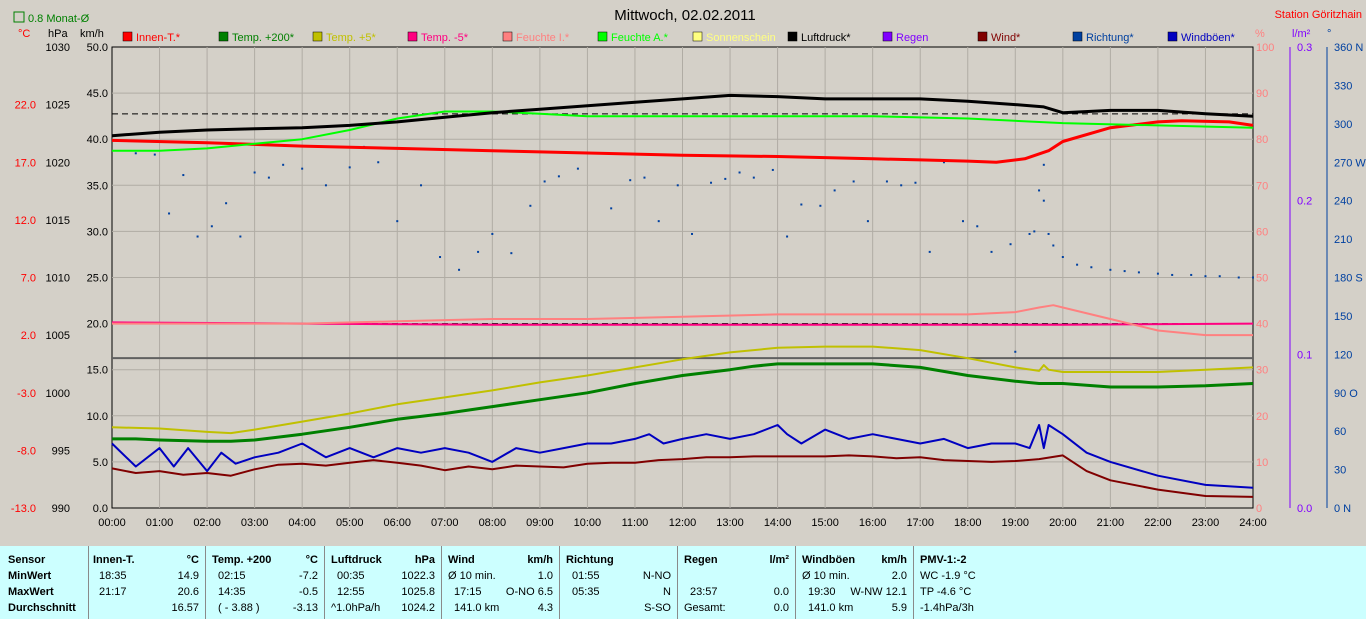 This screenshot has height=619, width=1366. What do you see at coordinates (97, 94) in the screenshot?
I see `tick-label-wind: 45.0` at bounding box center [97, 94].